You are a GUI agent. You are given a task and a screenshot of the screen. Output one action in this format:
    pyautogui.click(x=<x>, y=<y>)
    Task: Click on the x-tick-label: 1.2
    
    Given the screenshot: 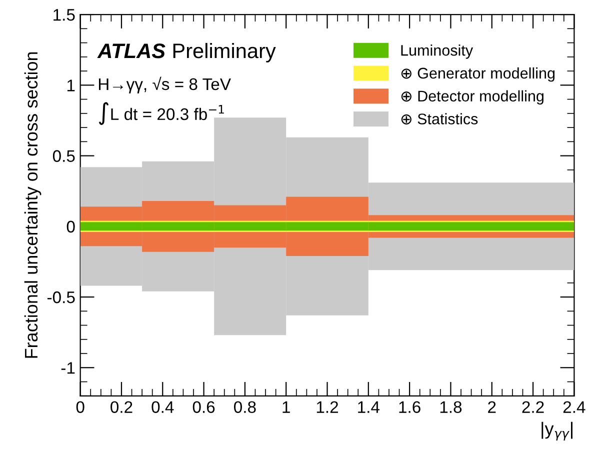 What is the action you would take?
    pyautogui.click(x=327, y=407)
    